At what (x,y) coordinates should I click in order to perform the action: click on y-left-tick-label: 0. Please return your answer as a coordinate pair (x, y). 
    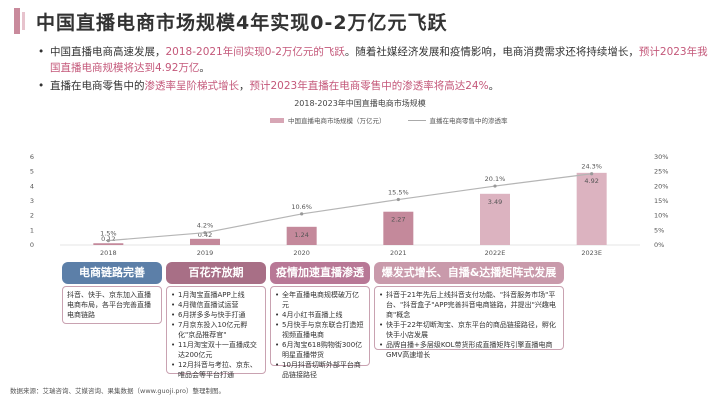
    Looking at the image, I should click on (32, 245).